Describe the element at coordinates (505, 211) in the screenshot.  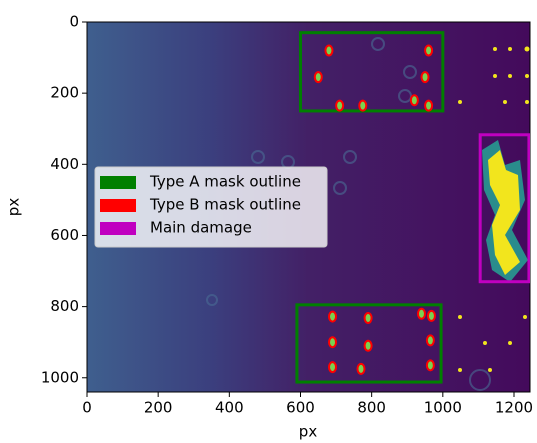
I see `damage-blob` at that location.